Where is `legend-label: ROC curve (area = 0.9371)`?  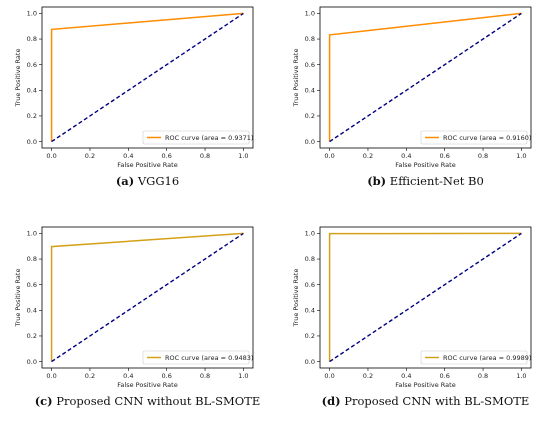 legend-label: ROC curve (area = 0.9371) is located at coordinates (209, 138).